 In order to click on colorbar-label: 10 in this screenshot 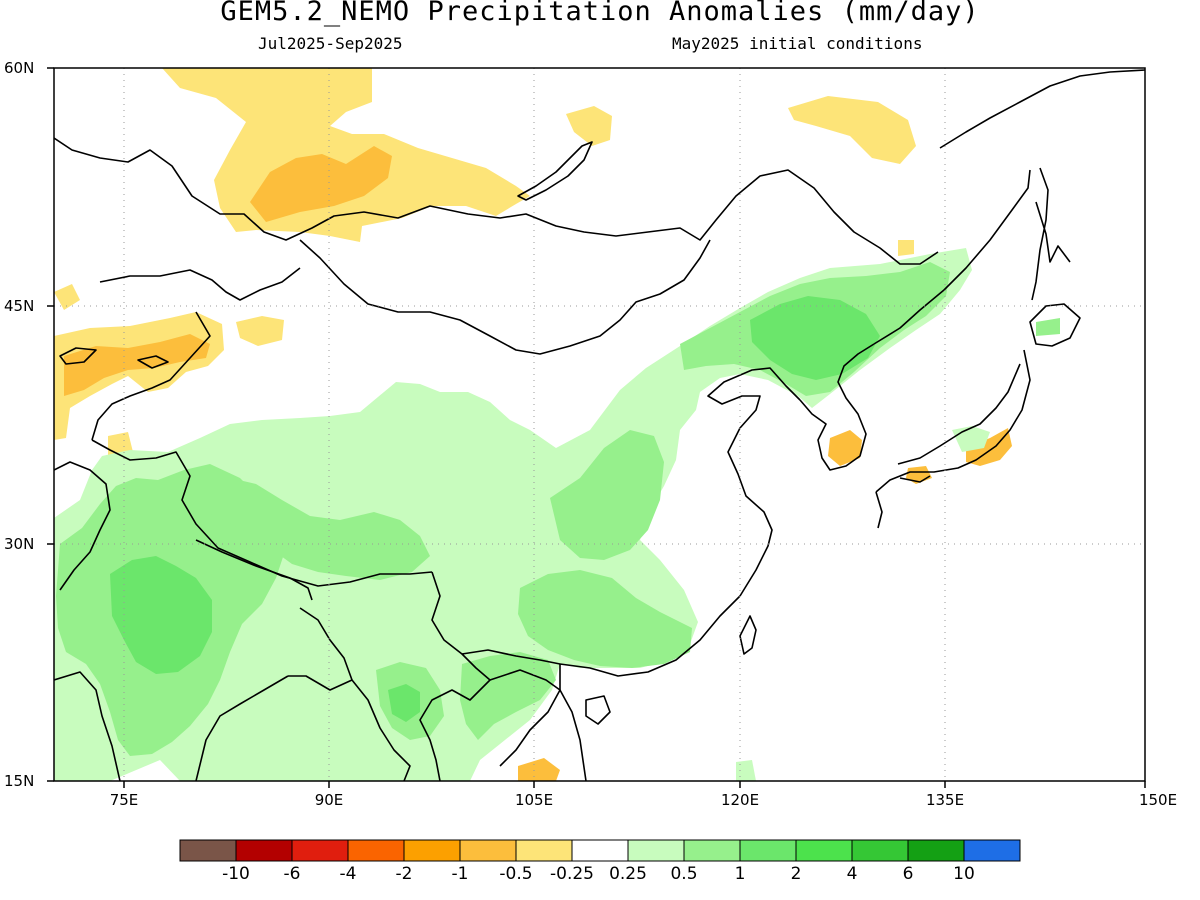, I will do `click(964, 874)`.